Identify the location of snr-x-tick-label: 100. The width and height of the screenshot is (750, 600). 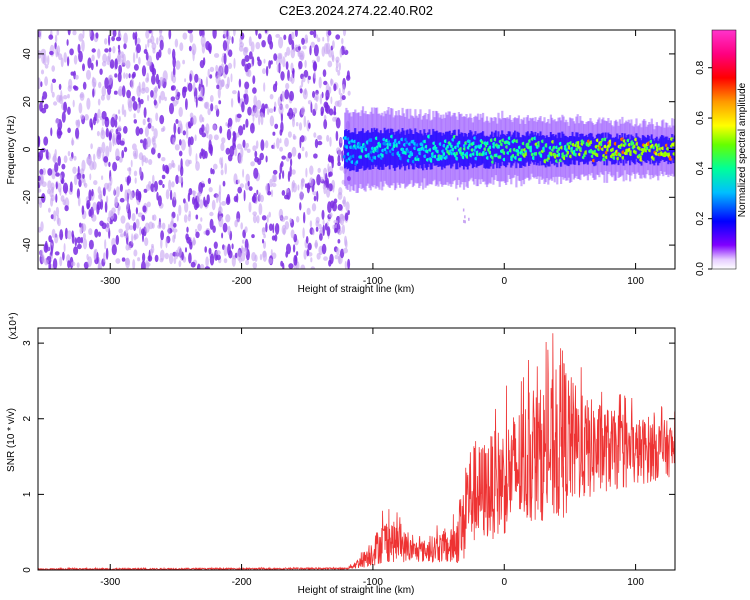
(635, 582).